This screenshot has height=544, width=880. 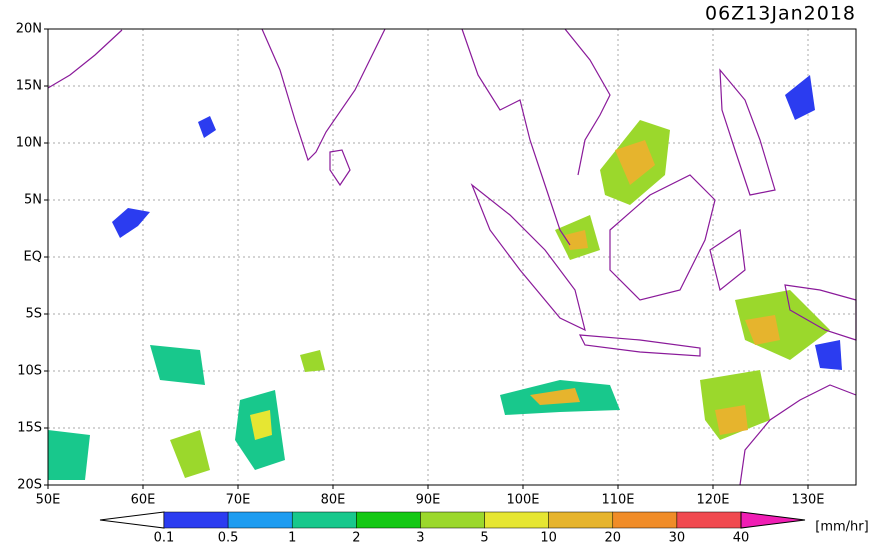 What do you see at coordinates (522, 500) in the screenshot?
I see `lon-label: 100E` at bounding box center [522, 500].